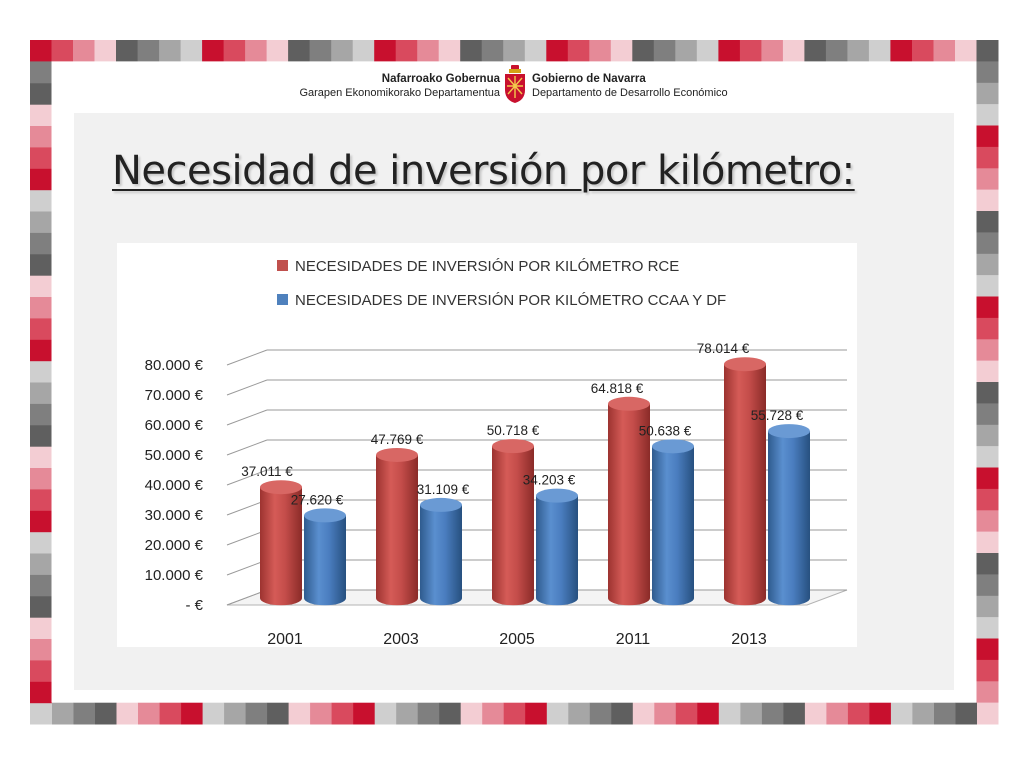 This screenshot has width=1024, height=768. Describe the element at coordinates (749, 639) in the screenshot. I see `x-tick-label: 2013` at that location.